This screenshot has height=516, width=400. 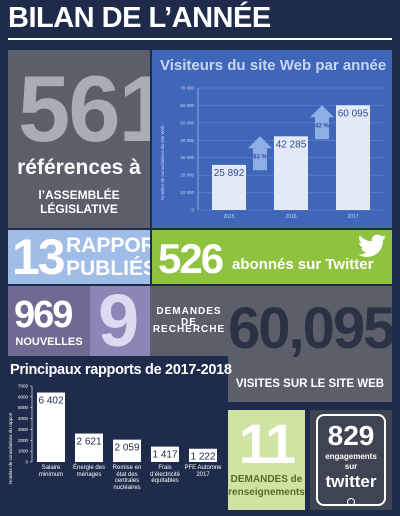 I want to click on twitter-tile: 526 abonnés sur Twitter, so click(x=272, y=257).